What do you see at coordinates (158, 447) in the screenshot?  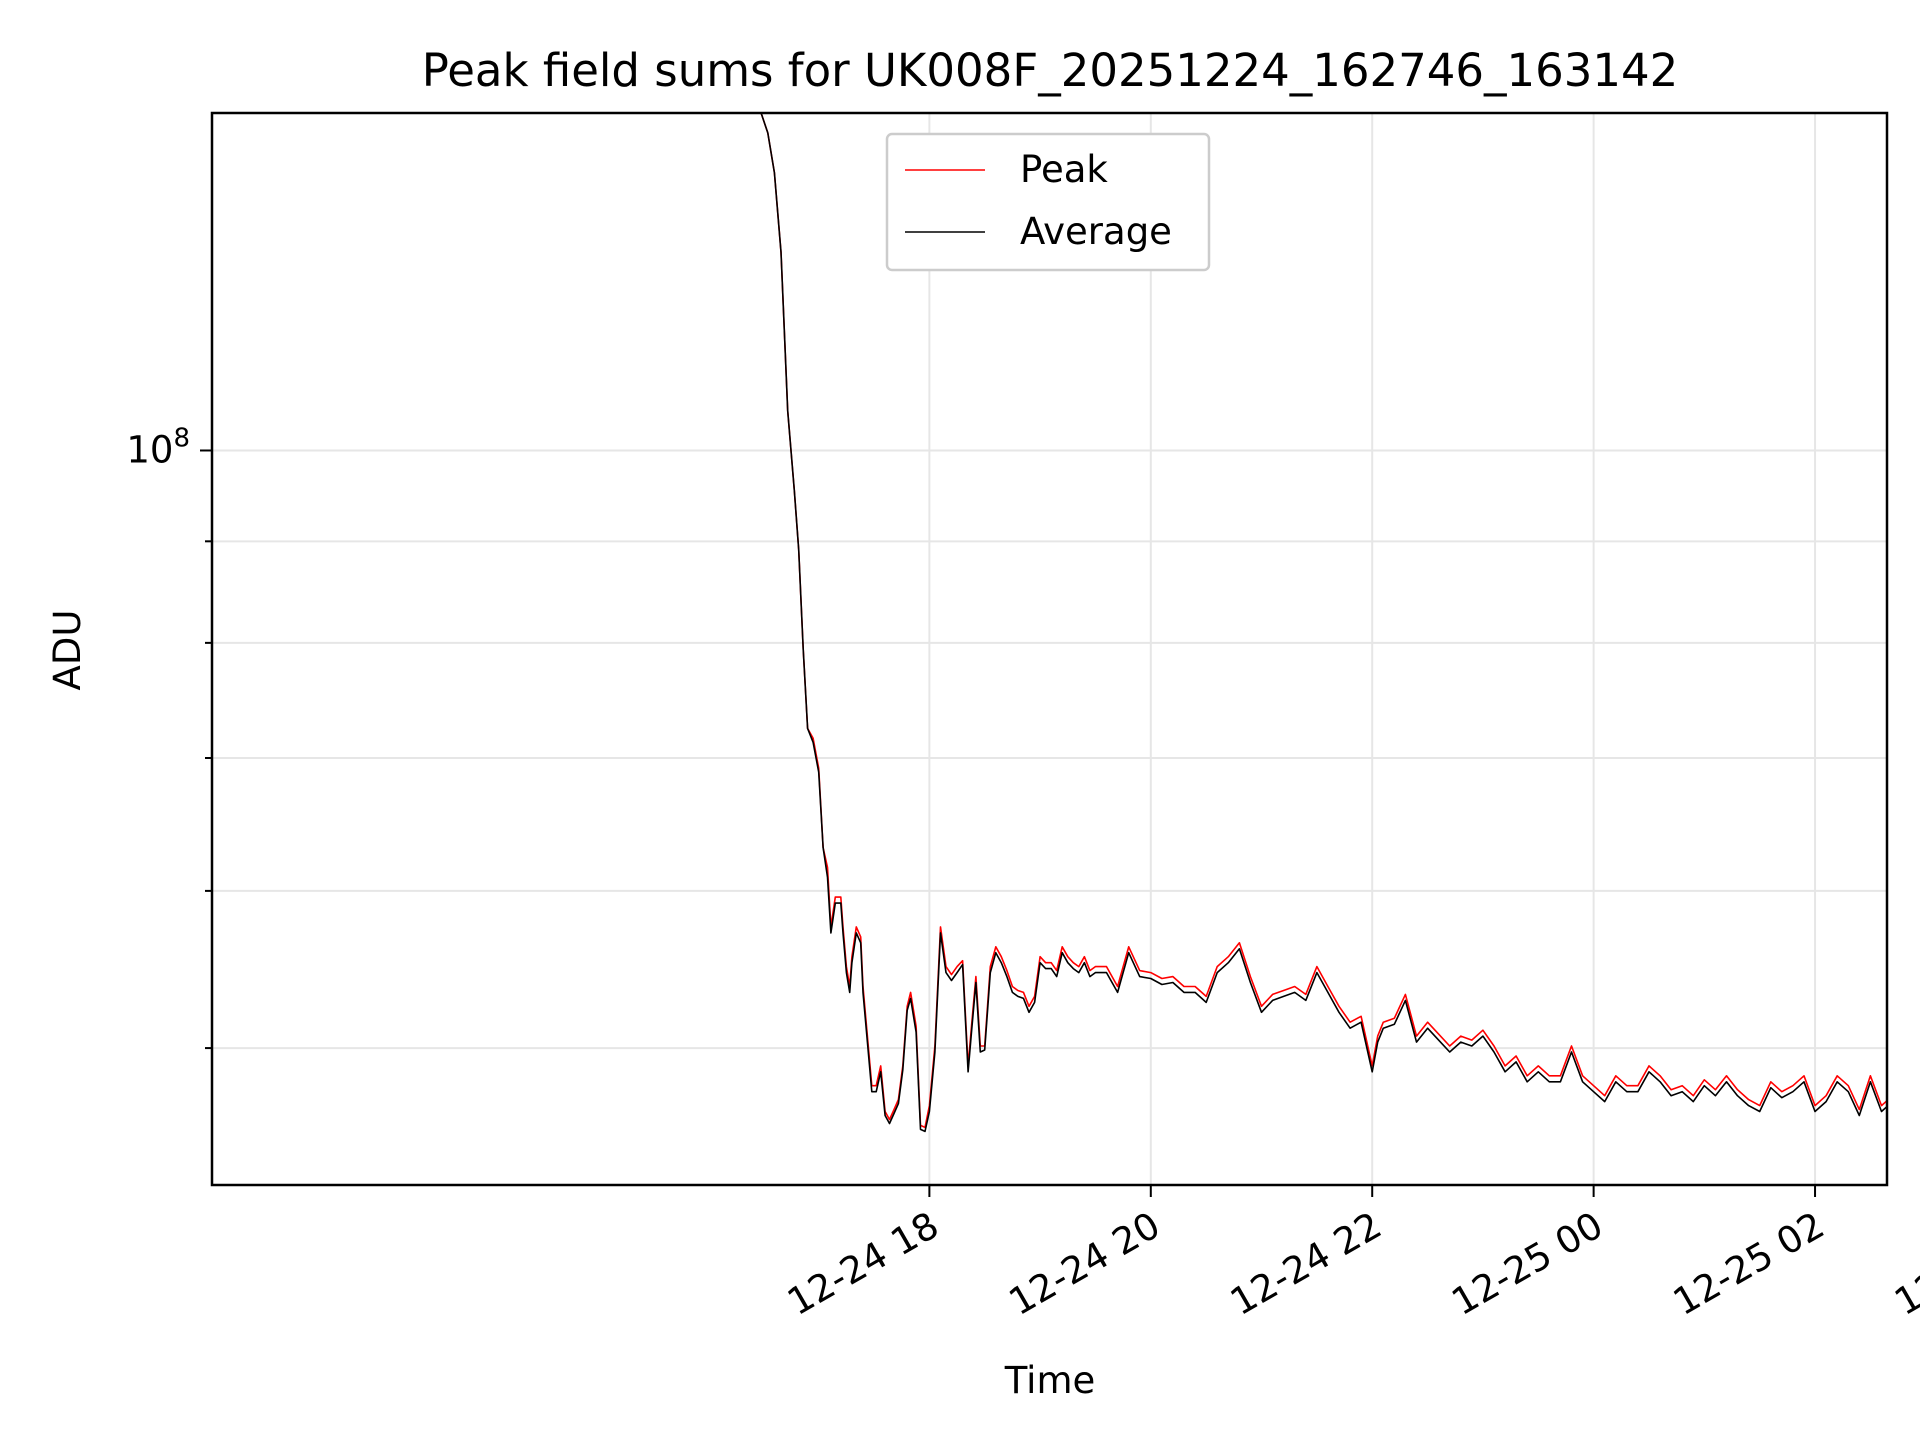 I see `y-tick-label: 108` at bounding box center [158, 447].